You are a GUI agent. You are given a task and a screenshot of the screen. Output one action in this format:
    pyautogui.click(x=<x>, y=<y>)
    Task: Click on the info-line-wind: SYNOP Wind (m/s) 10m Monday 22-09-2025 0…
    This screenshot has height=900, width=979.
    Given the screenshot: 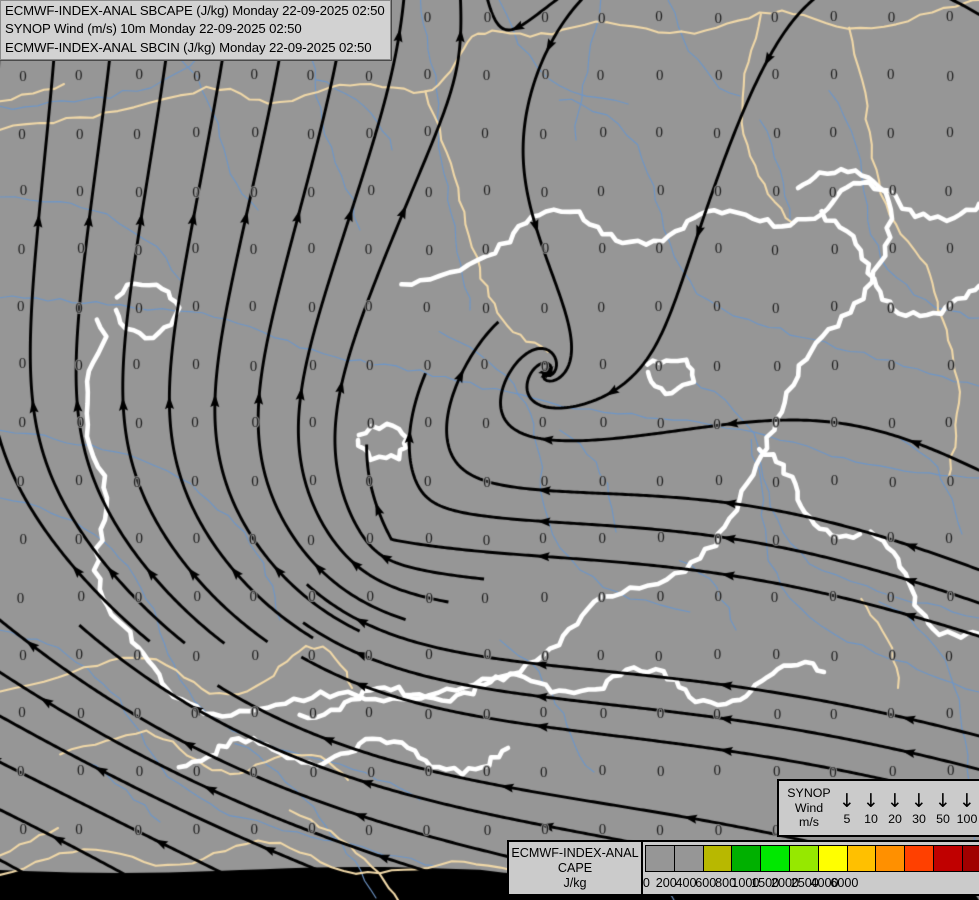 What is the action you would take?
    pyautogui.click(x=153, y=29)
    